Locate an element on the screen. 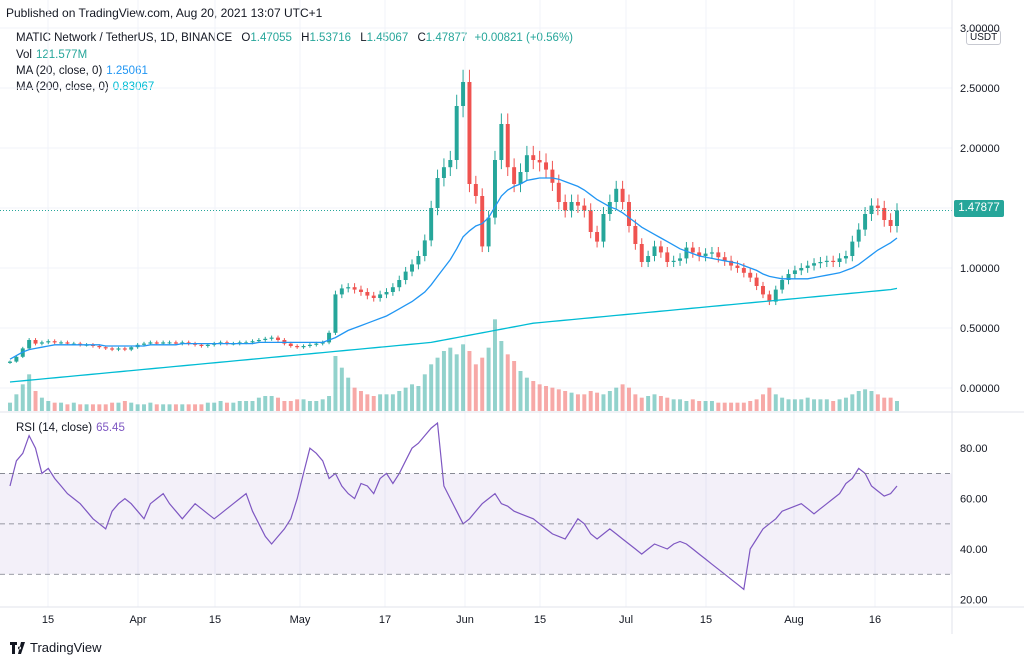  ma20-value: 1.25061 is located at coordinates (127, 71).